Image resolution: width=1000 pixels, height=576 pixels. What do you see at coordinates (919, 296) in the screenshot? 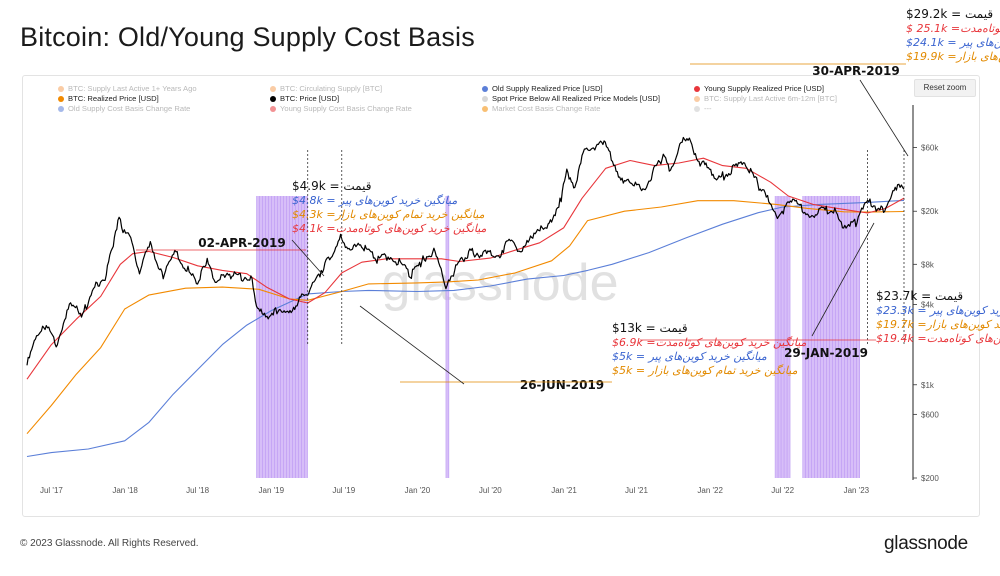
I see `annotation-price: قیمت = 23.7k$` at bounding box center [919, 296].